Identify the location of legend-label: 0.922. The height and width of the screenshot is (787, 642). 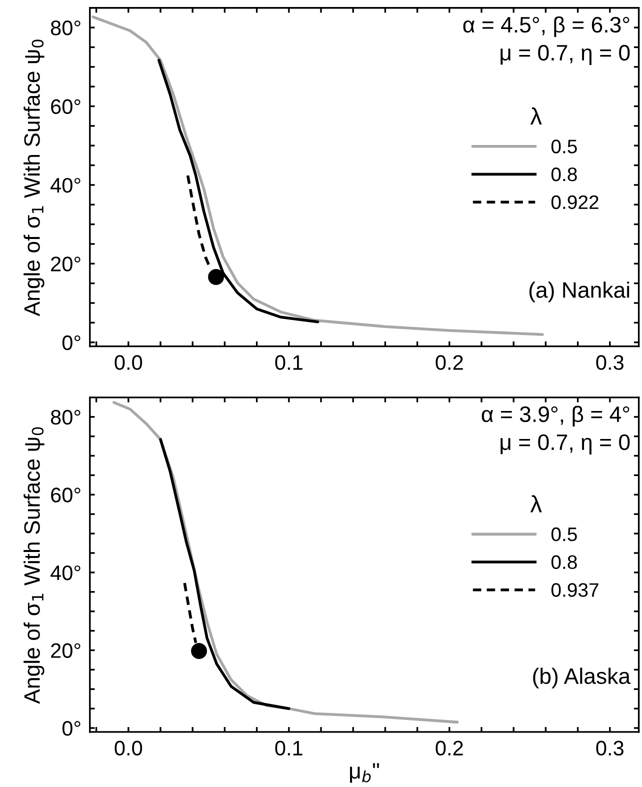
(574, 202).